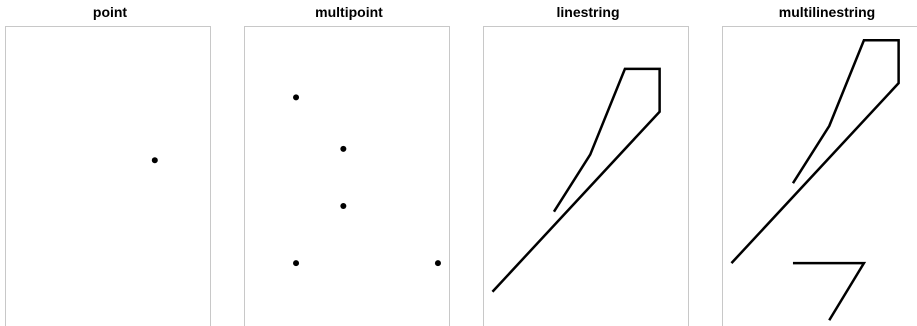  I want to click on panel-title-multipoint: multipoint, so click(349, 12).